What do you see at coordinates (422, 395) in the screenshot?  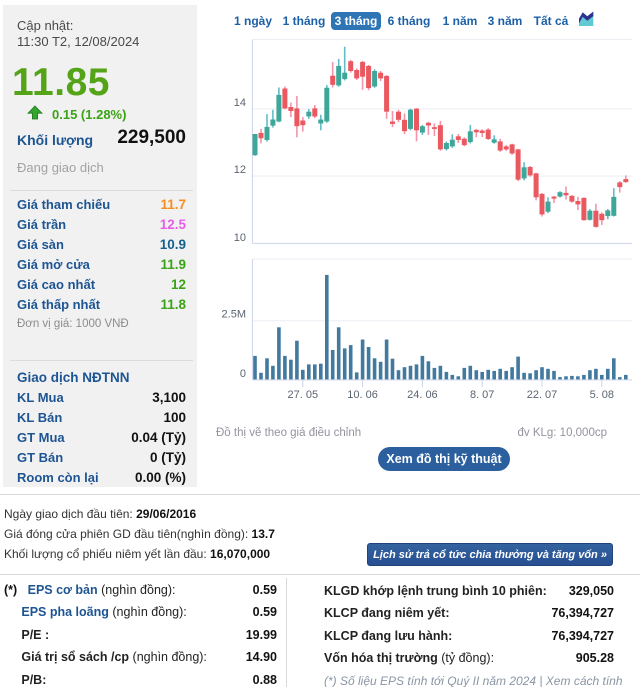 I see `svg-text: 24. 06` at bounding box center [422, 395].